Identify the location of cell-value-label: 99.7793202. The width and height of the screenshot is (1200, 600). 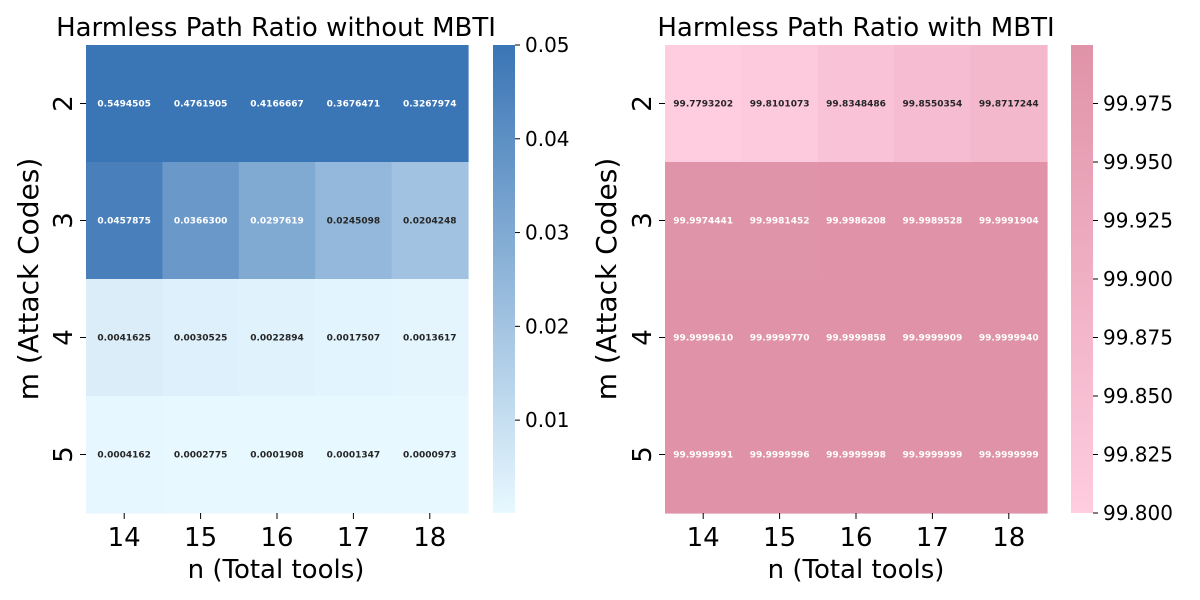
(703, 105).